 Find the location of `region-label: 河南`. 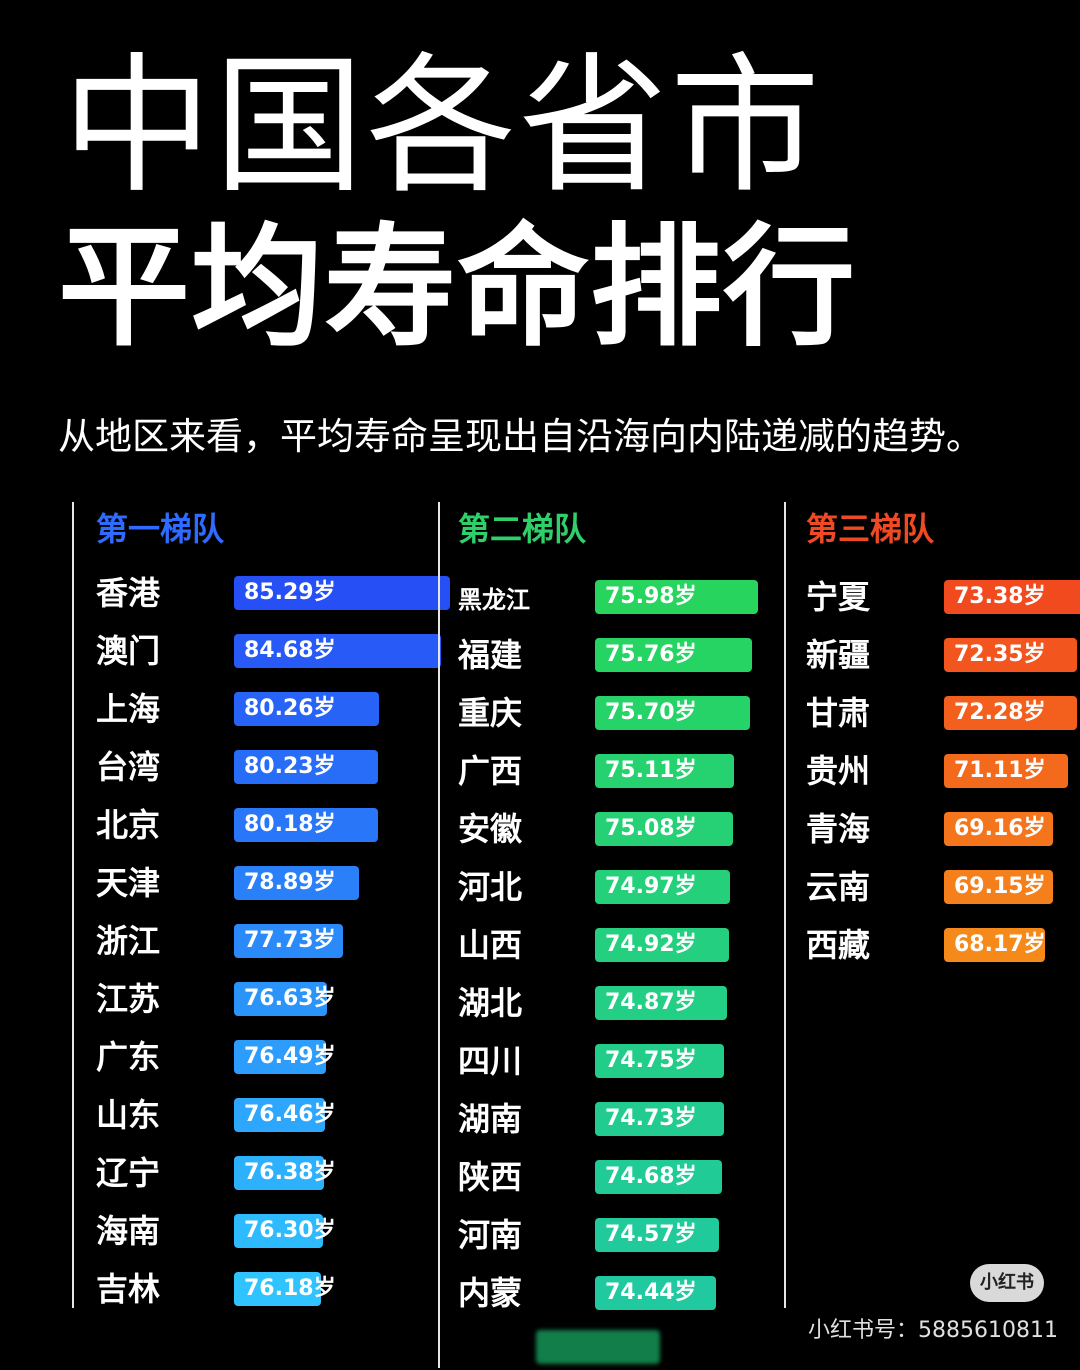

region-label: 河南 is located at coordinates (490, 1235).